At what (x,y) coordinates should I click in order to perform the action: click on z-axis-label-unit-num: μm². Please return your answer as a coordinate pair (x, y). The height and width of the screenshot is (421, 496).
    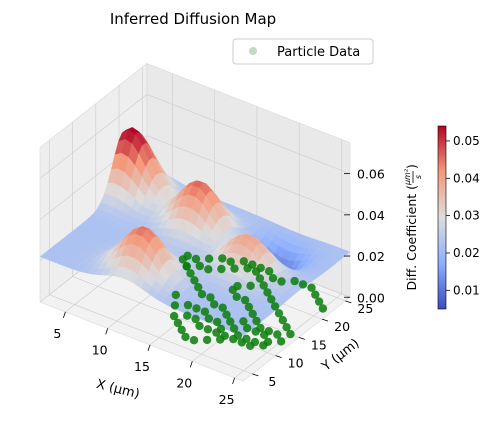
    Looking at the image, I should click on (407, 177).